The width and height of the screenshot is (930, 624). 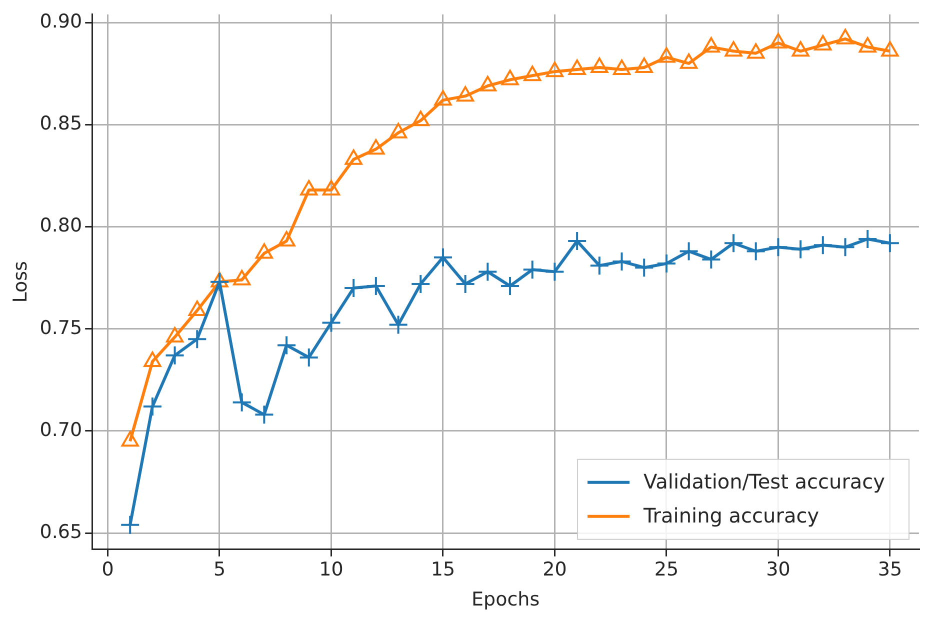 What do you see at coordinates (61, 123) in the screenshot?
I see `y-tick-label: 0.85` at bounding box center [61, 123].